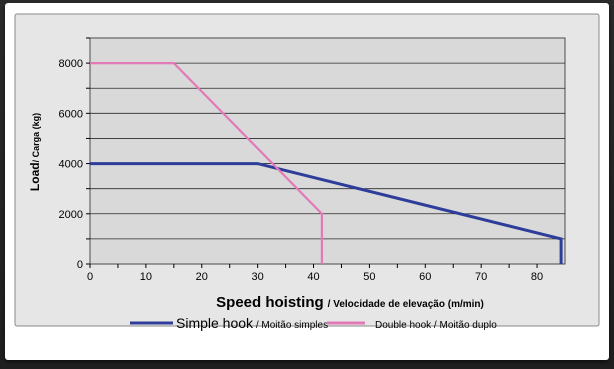 The width and height of the screenshot is (614, 369). What do you see at coordinates (270, 302) in the screenshot?
I see `x-axis-label-main: Speed hoisting` at bounding box center [270, 302].